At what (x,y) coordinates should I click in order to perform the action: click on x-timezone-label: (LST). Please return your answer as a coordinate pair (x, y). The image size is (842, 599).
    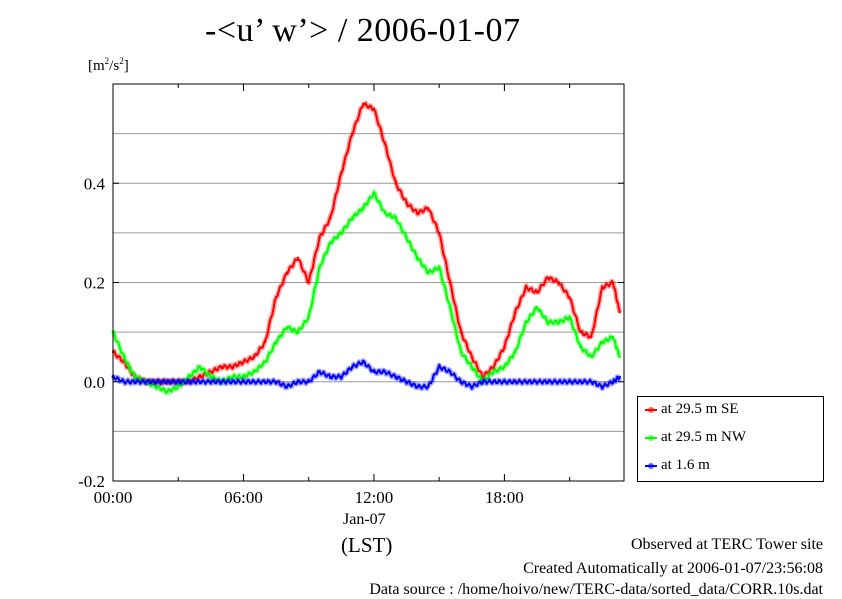
    Looking at the image, I should click on (367, 545).